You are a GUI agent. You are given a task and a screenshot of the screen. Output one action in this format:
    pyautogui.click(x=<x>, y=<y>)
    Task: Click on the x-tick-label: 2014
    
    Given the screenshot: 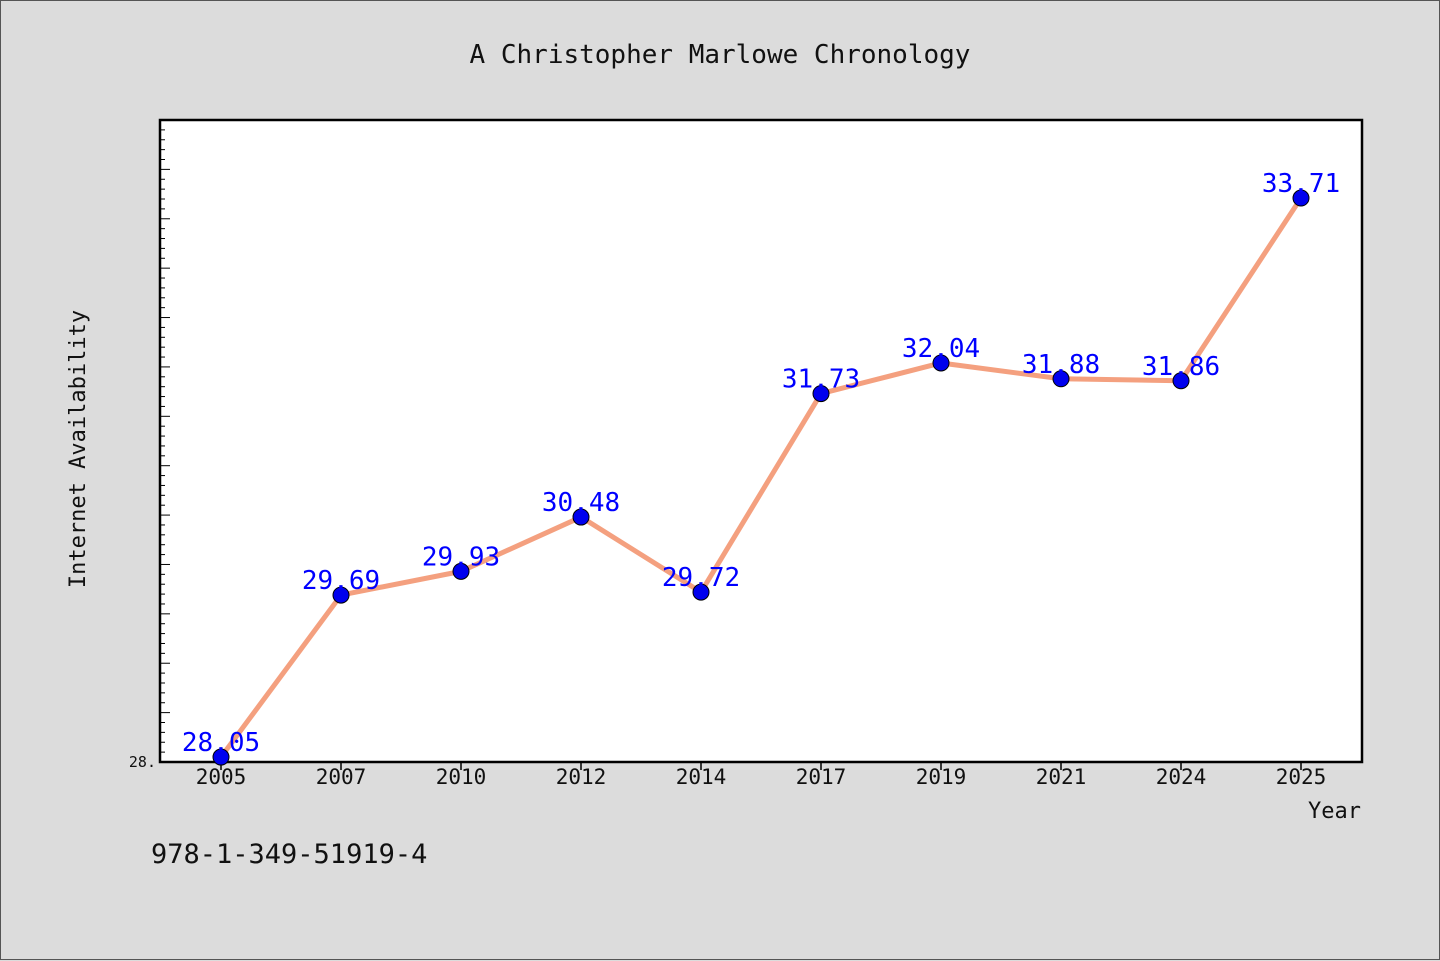 What is the action you would take?
    pyautogui.click(x=701, y=777)
    